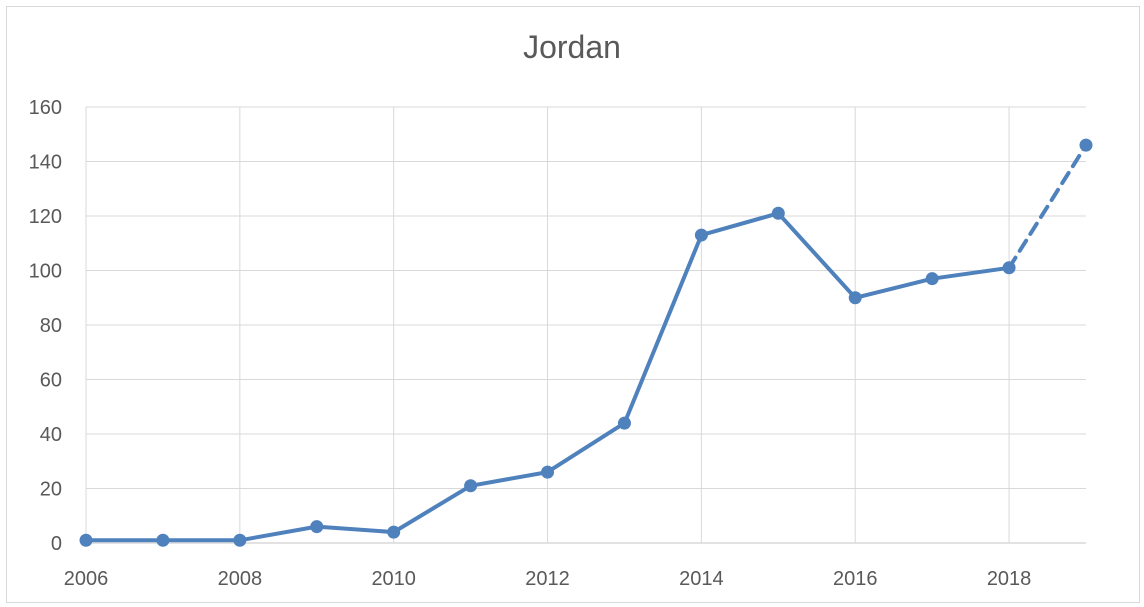 The width and height of the screenshot is (1144, 607). I want to click on y-tick-label: 100, so click(45, 272).